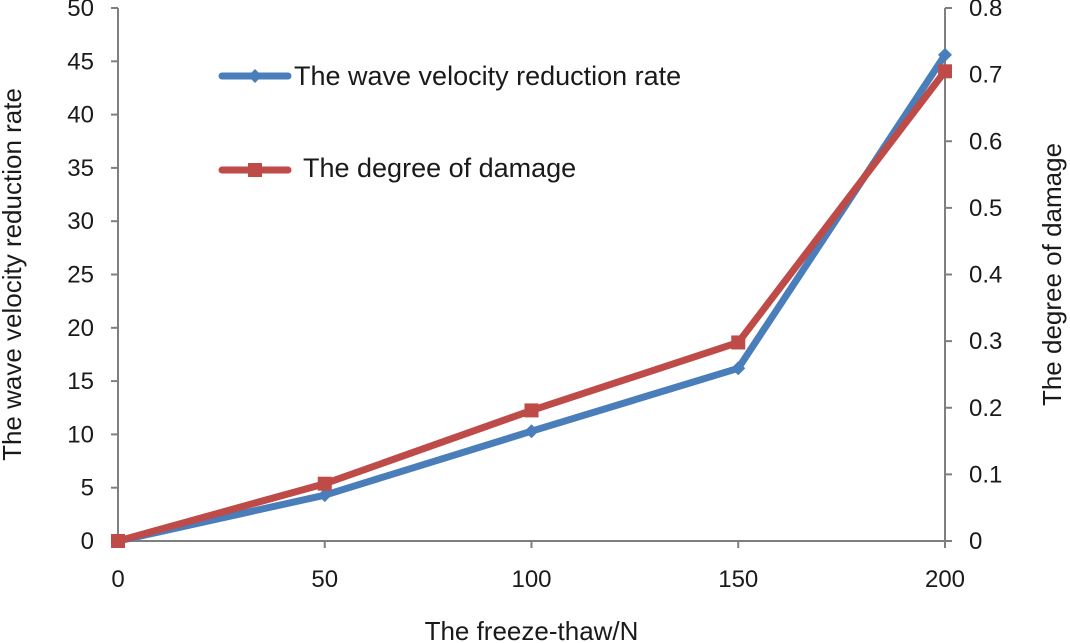 The image size is (1070, 643). Describe the element at coordinates (531, 579) in the screenshot. I see `x-tick-label: 100` at that location.